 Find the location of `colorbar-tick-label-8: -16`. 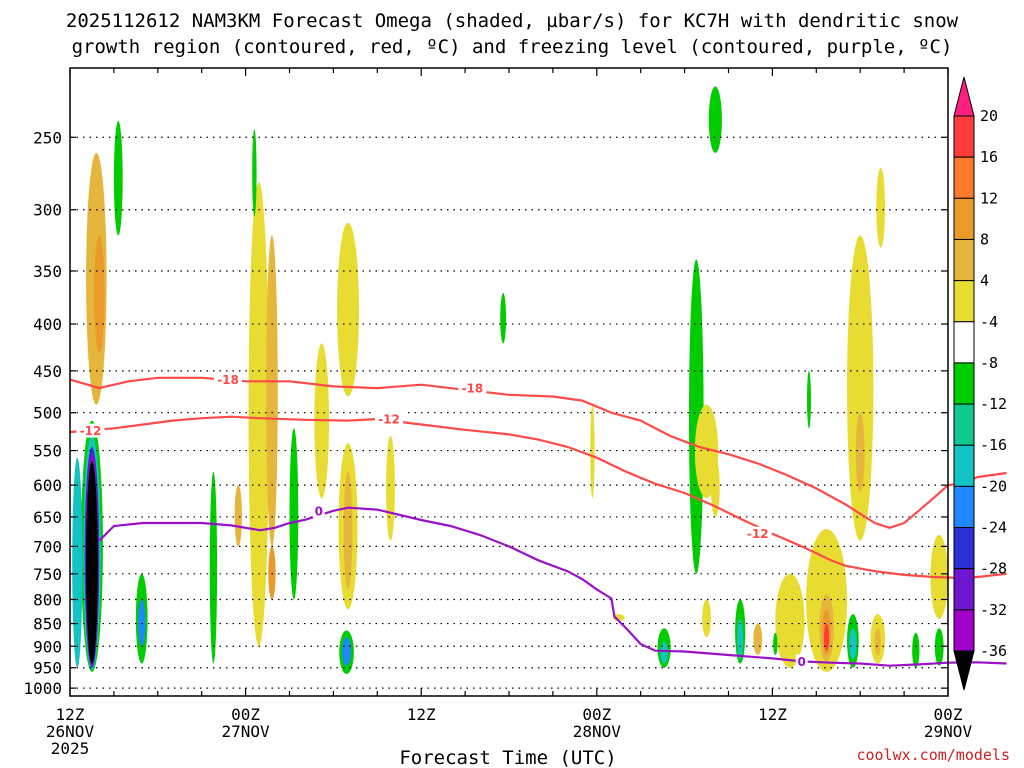

colorbar-tick-label-8: -16 is located at coordinates (993, 445).